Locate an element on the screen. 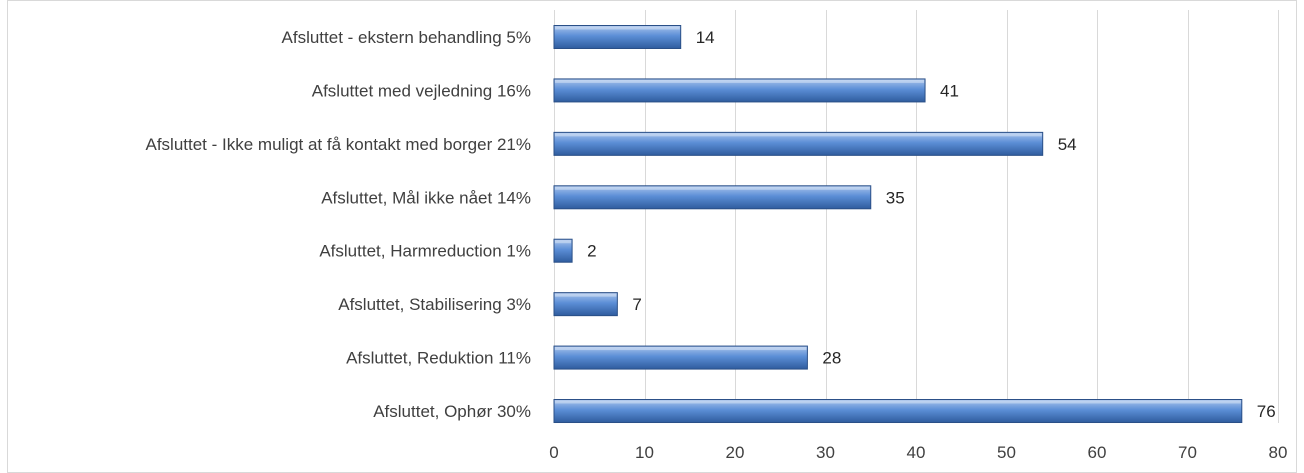 Image resolution: width=1304 pixels, height=473 pixels. x-tick-label: 10 is located at coordinates (644, 452).